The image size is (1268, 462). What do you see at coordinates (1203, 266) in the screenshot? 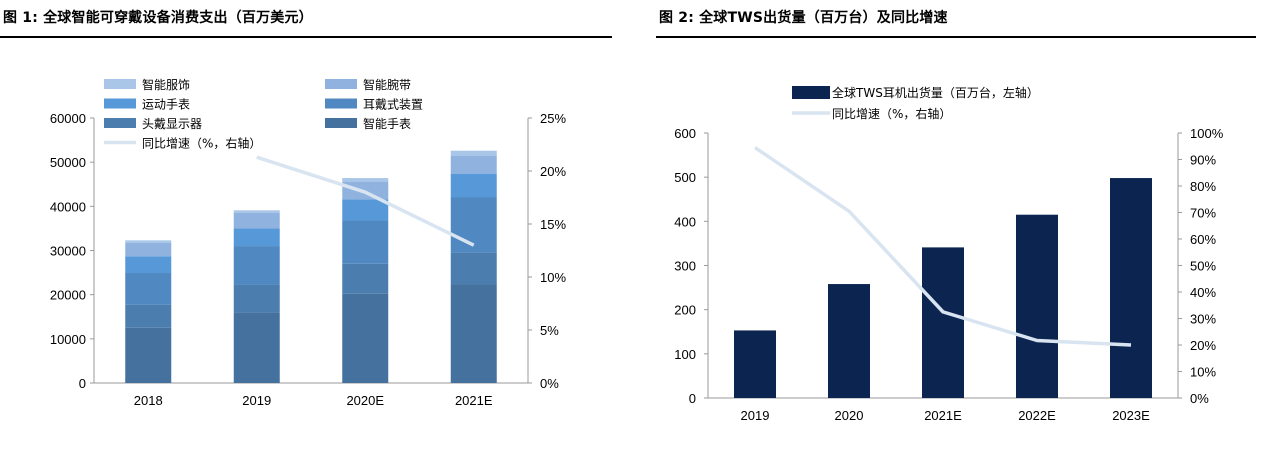
I see `y-right-tick-label: 50%` at bounding box center [1203, 266].